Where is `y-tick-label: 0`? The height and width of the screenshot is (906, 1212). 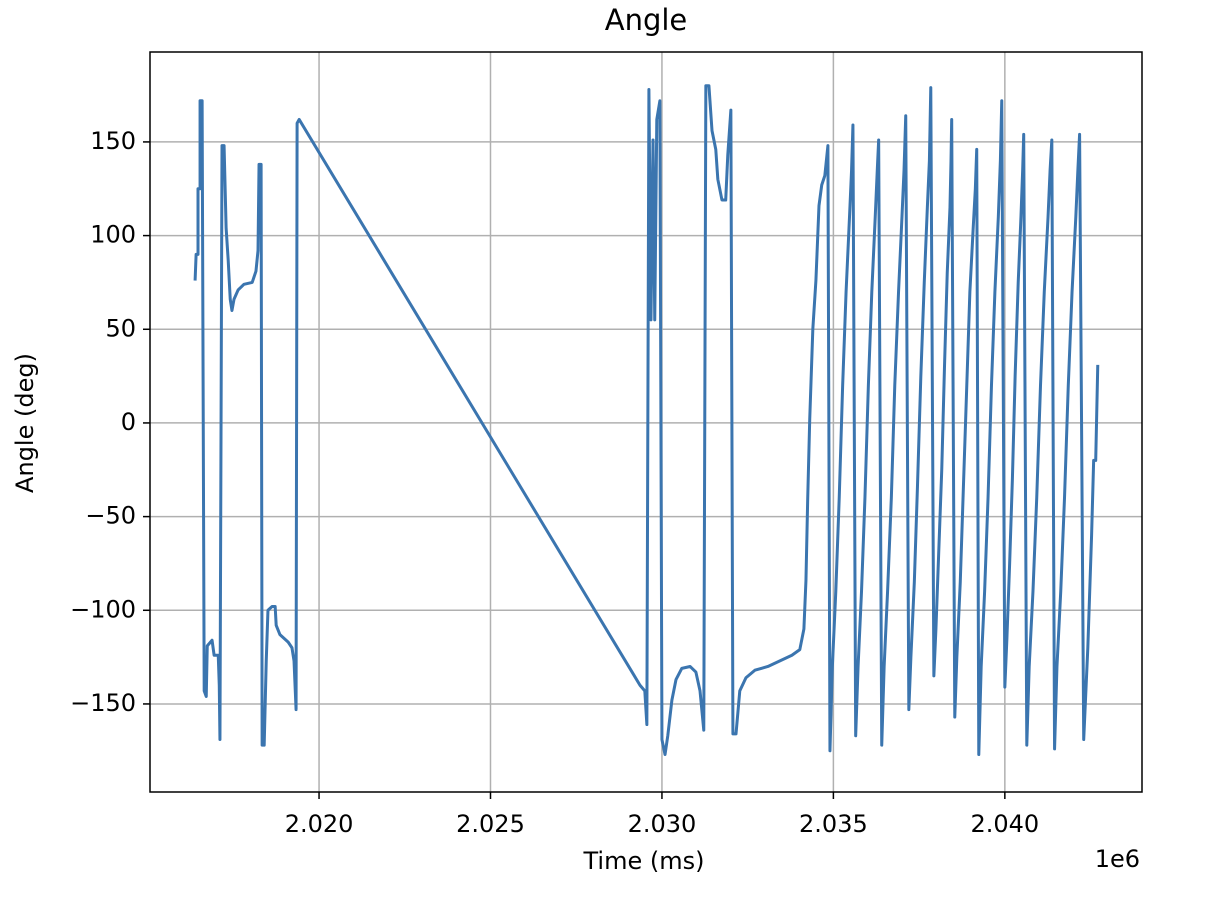
y-tick-label: 0 is located at coordinates (128, 422).